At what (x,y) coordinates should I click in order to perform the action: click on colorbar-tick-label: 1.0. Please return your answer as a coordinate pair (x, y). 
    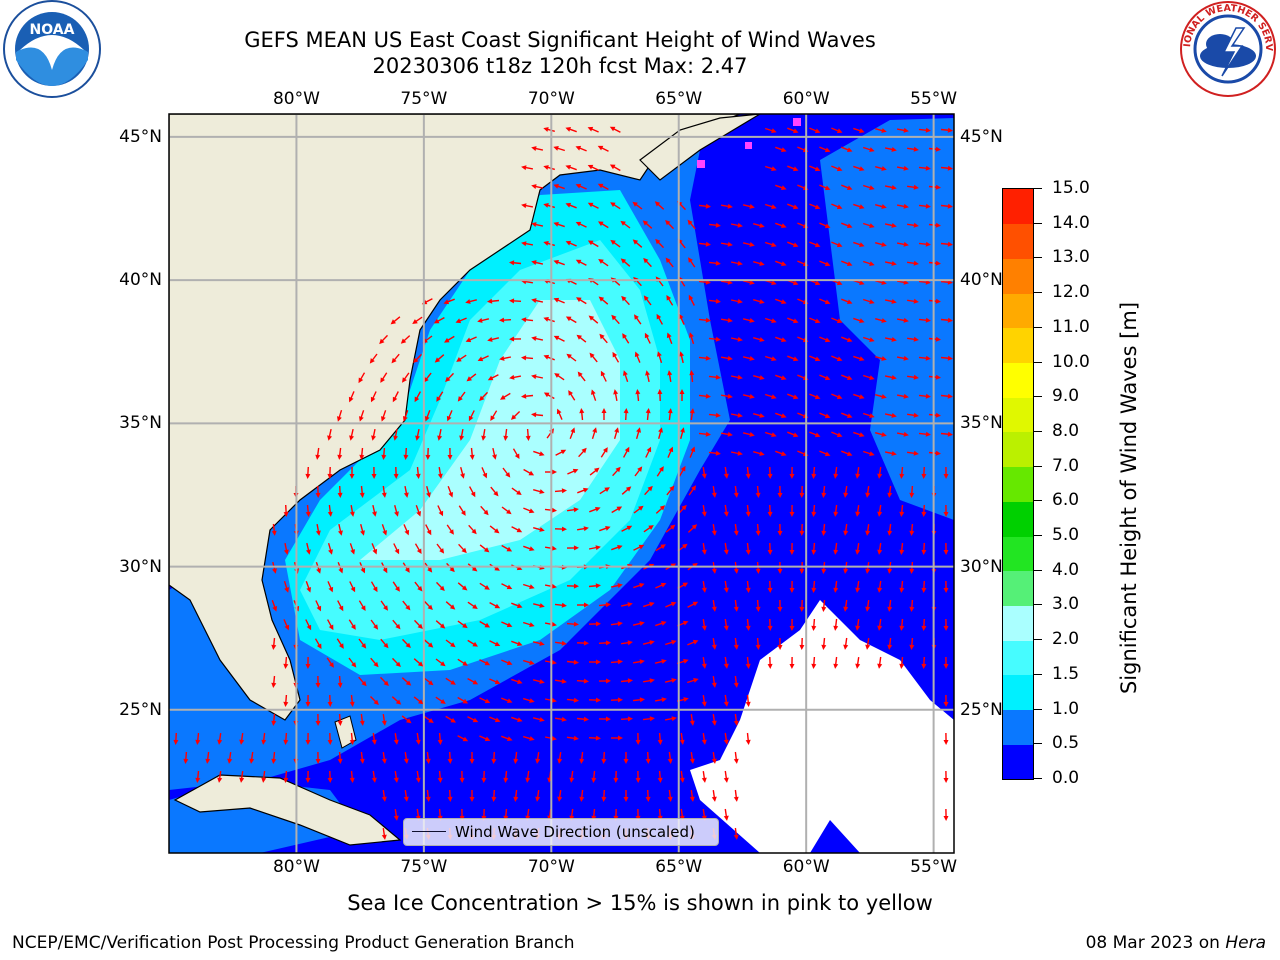
    Looking at the image, I should click on (1066, 708).